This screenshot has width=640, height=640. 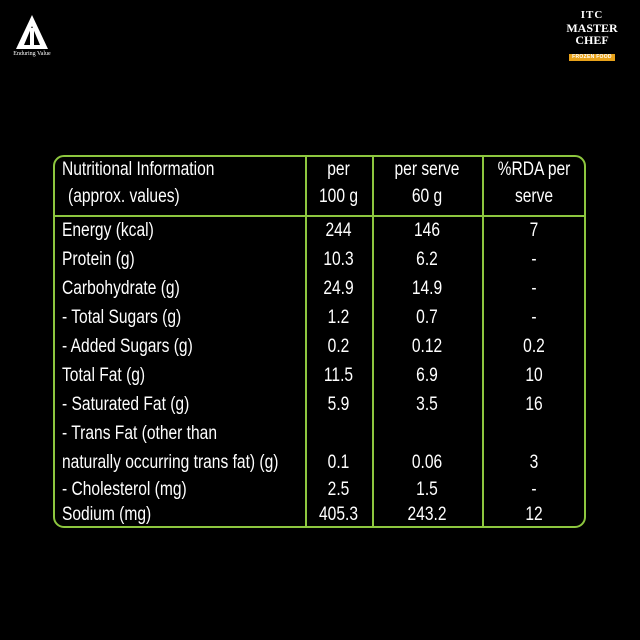 I want to click on itc-logo: Enduring Value, so click(x=32, y=39).